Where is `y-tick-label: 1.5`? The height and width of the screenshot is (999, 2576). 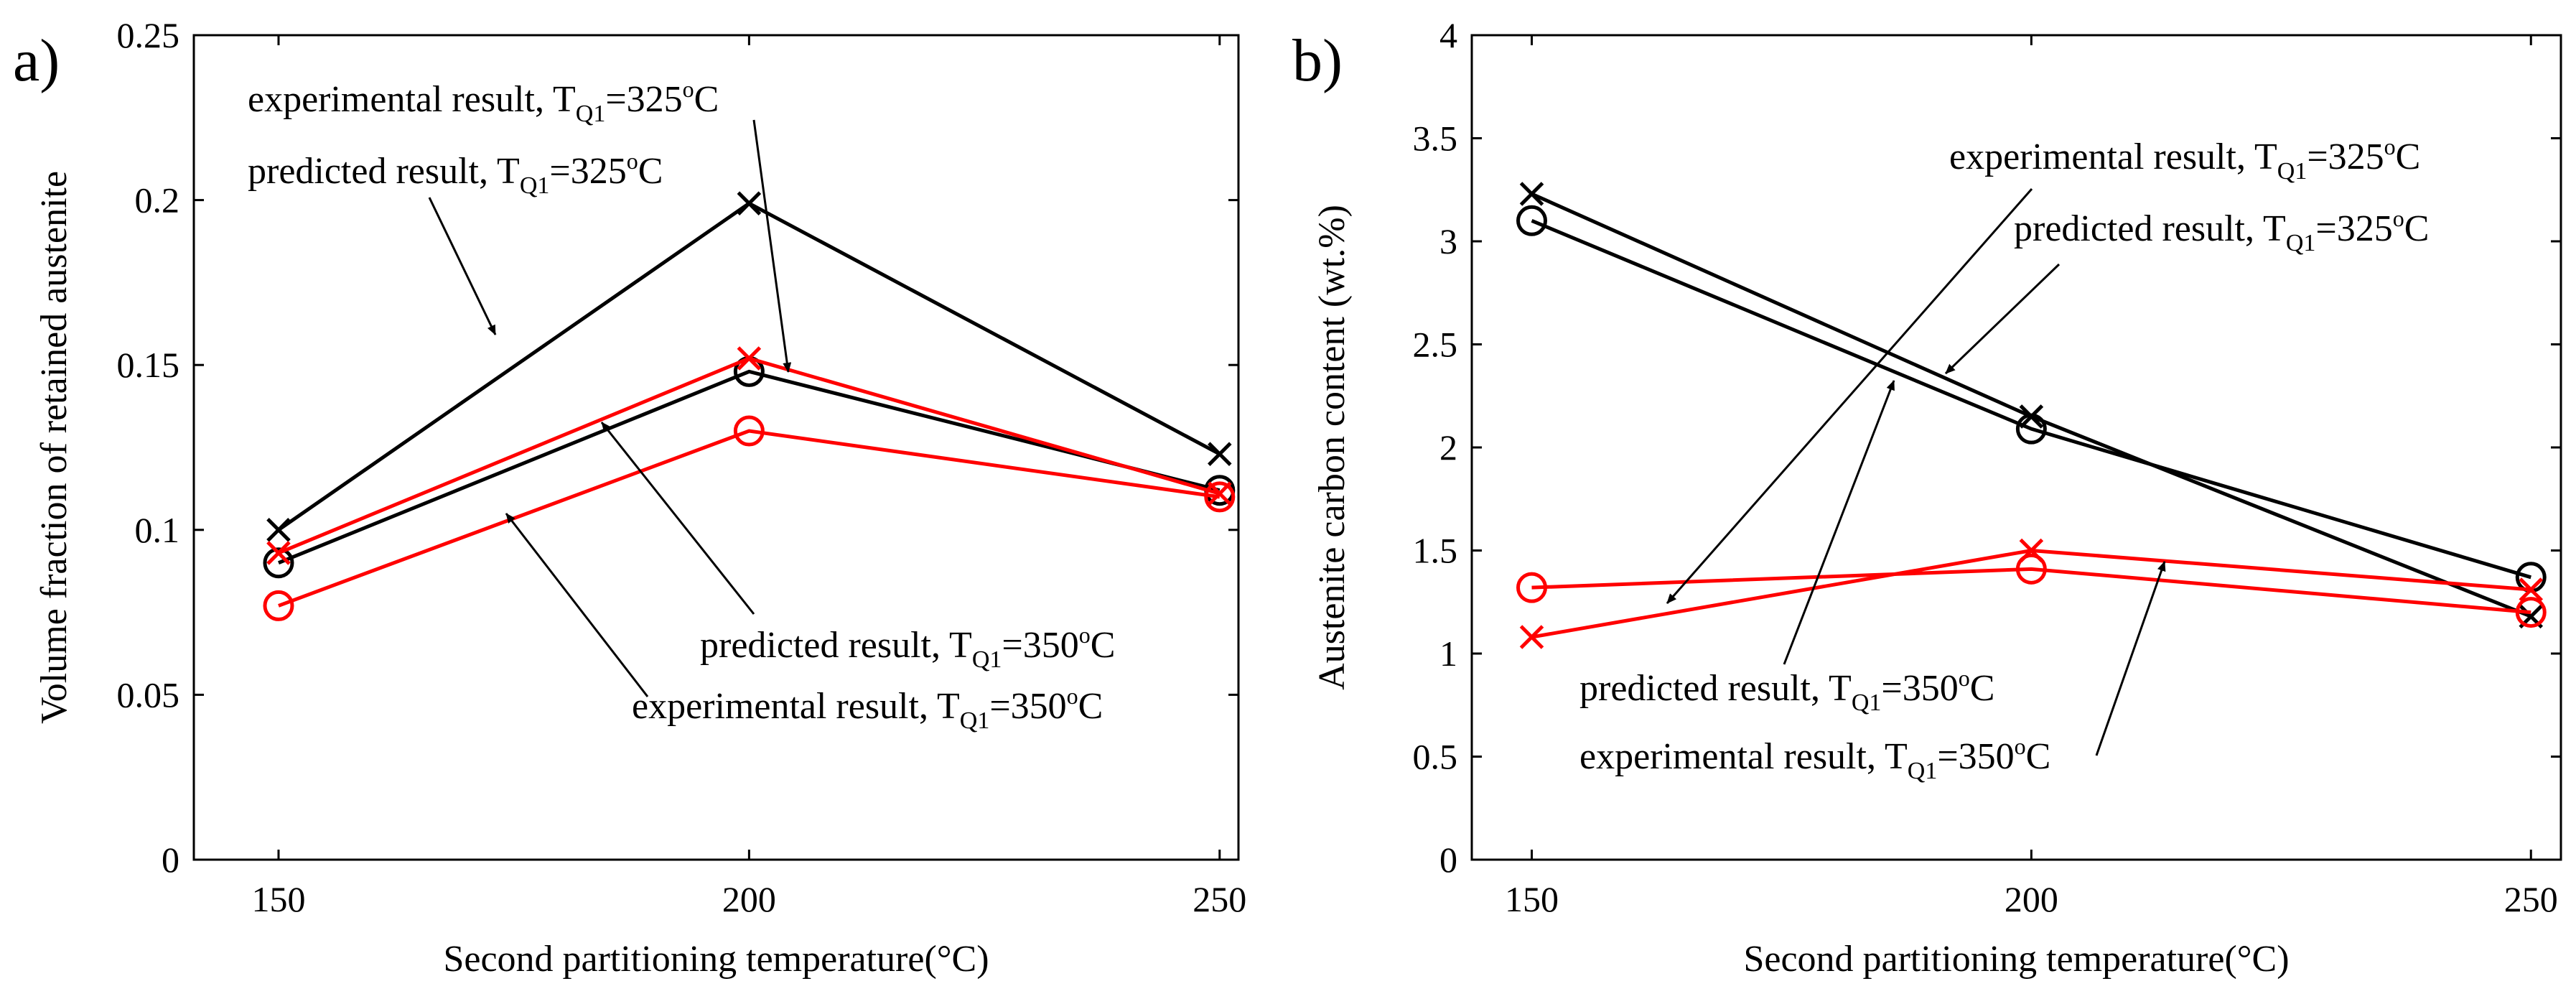
y-tick-label: 1.5 is located at coordinates (1435, 551).